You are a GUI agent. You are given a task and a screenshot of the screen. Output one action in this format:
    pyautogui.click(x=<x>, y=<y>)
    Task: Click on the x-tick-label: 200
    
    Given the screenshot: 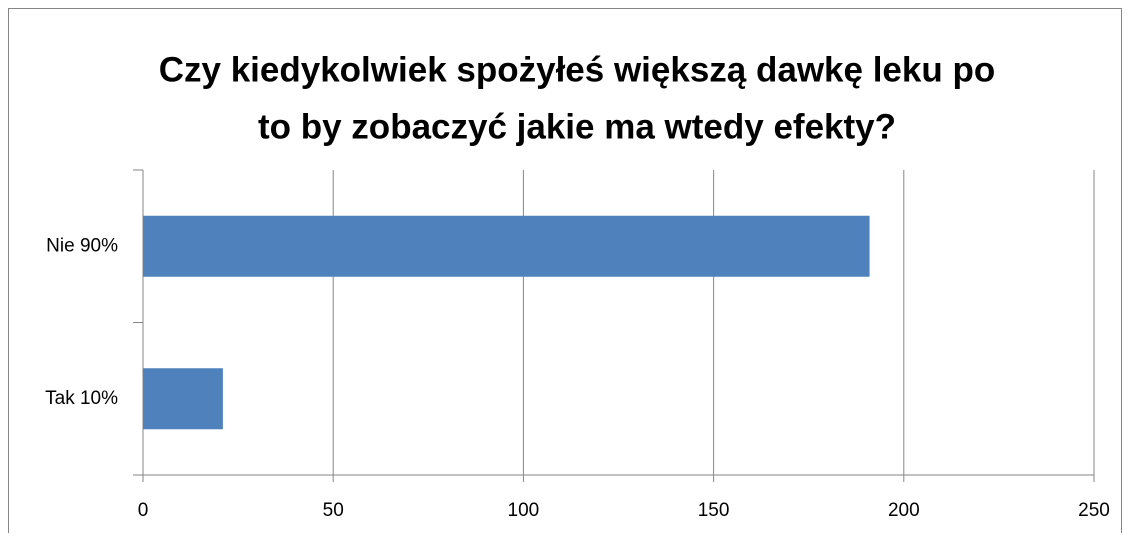 What is the action you would take?
    pyautogui.click(x=904, y=510)
    